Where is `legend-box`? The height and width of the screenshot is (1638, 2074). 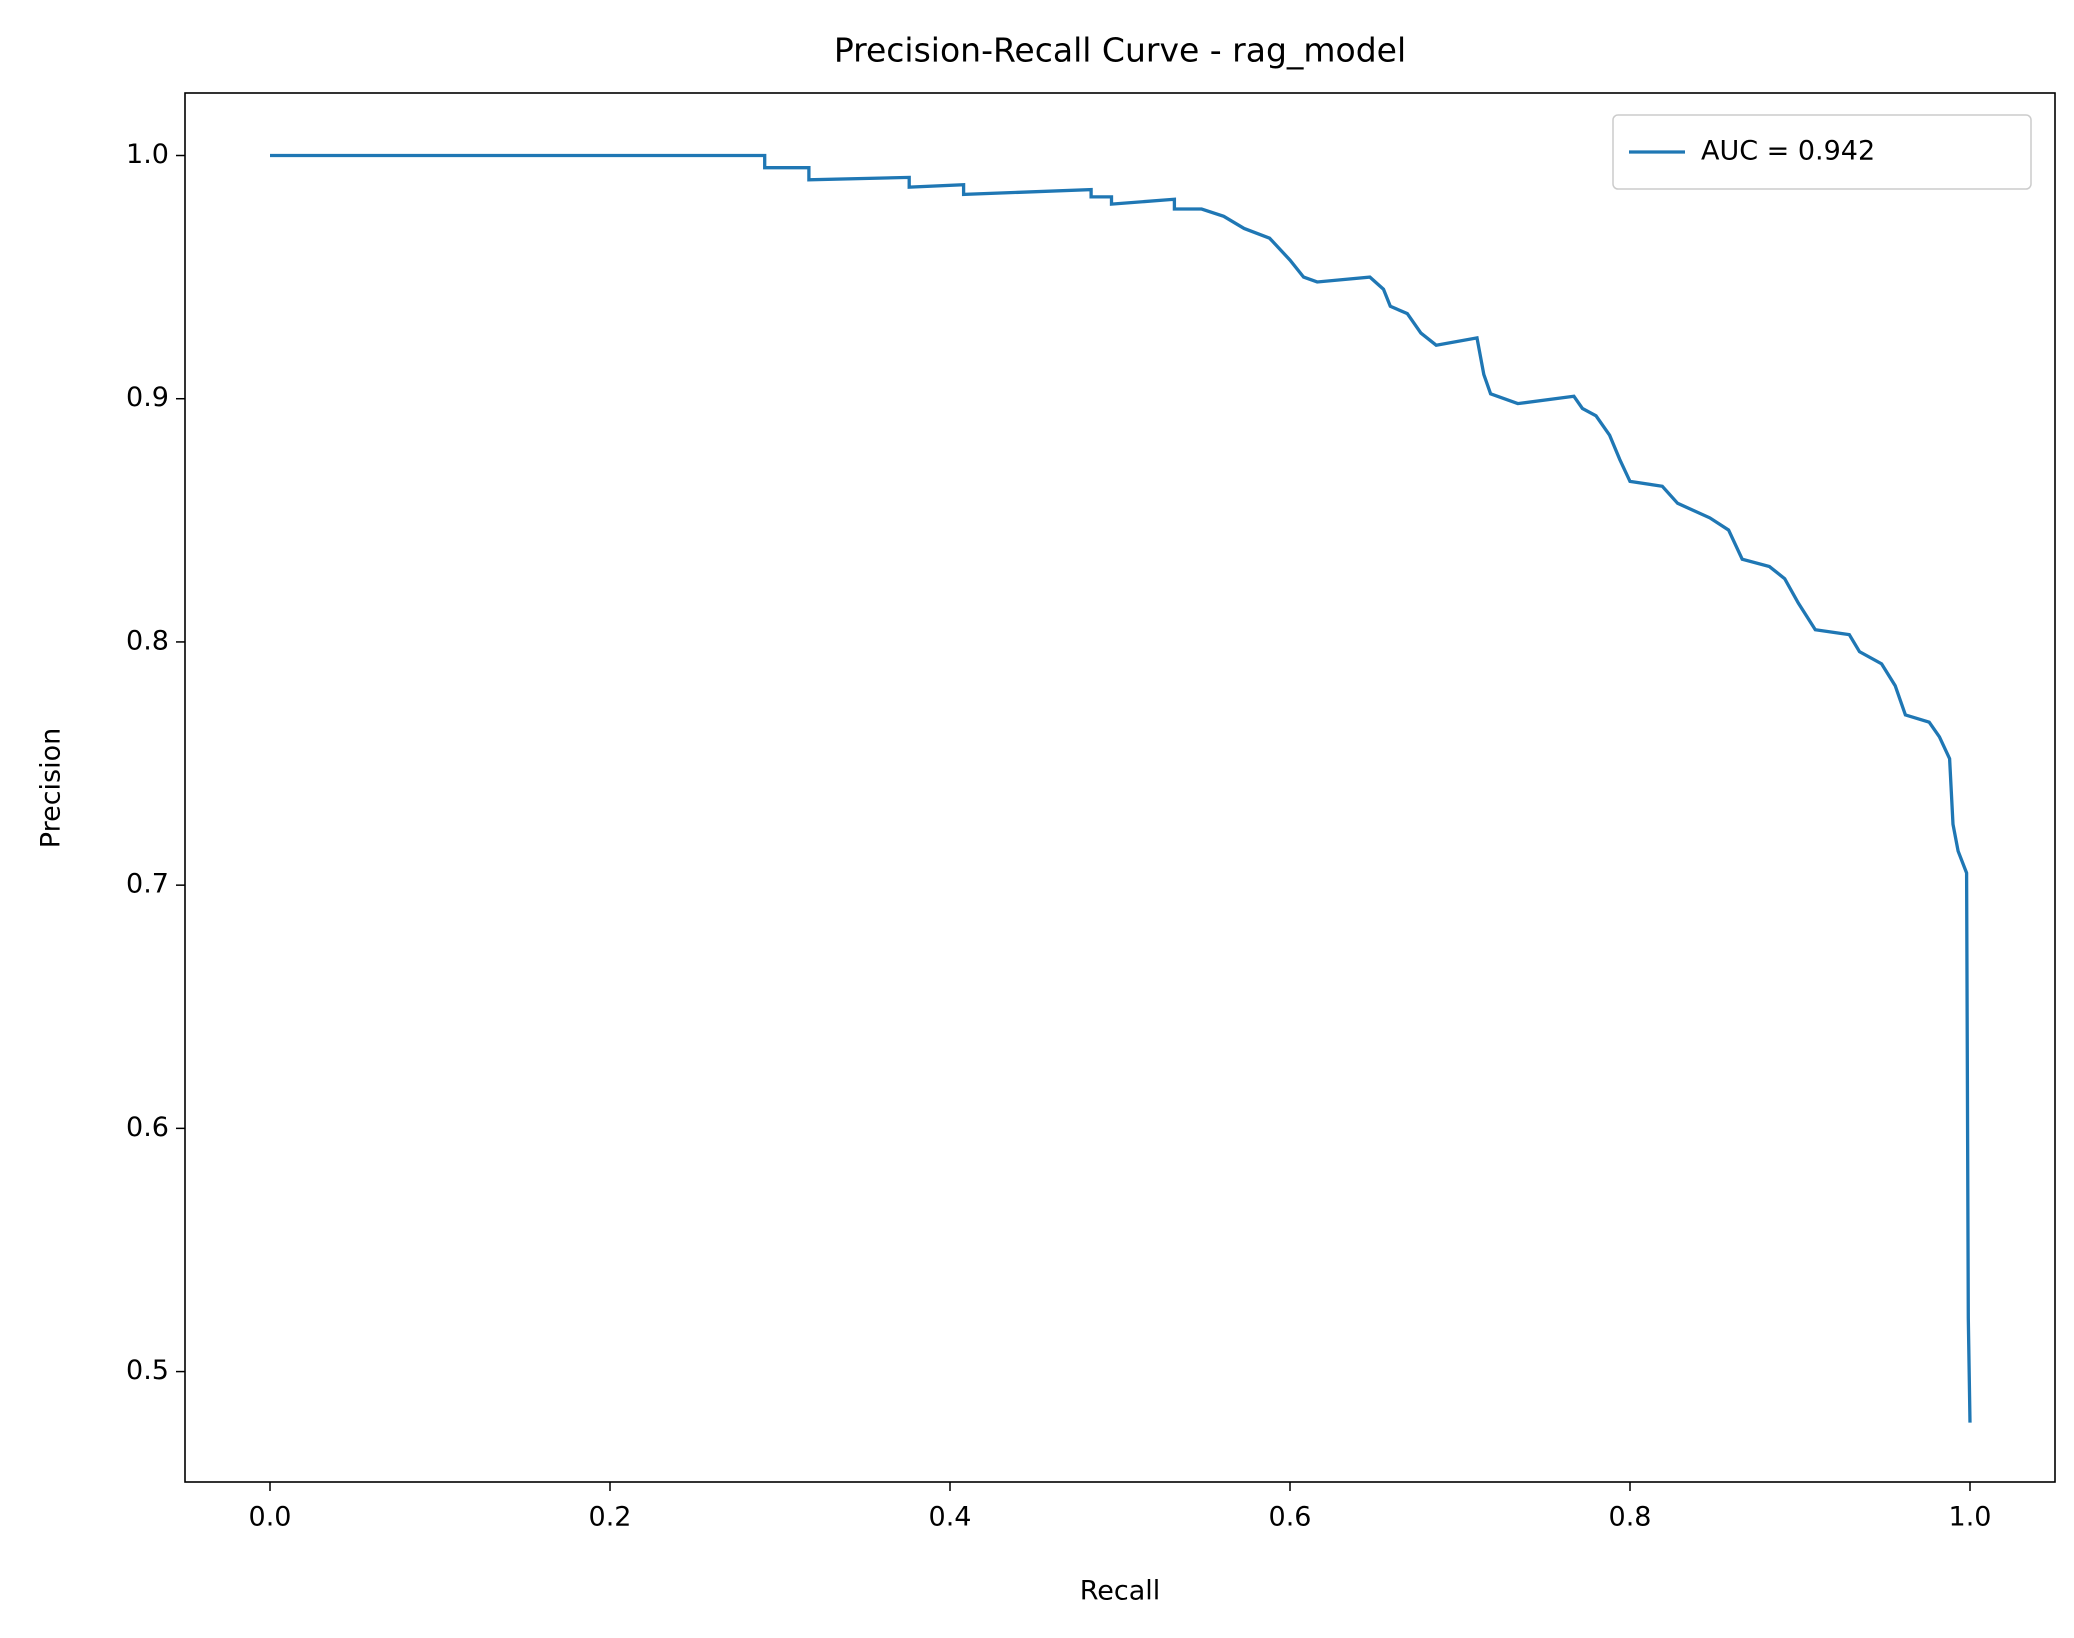
legend-box is located at coordinates (1822, 152).